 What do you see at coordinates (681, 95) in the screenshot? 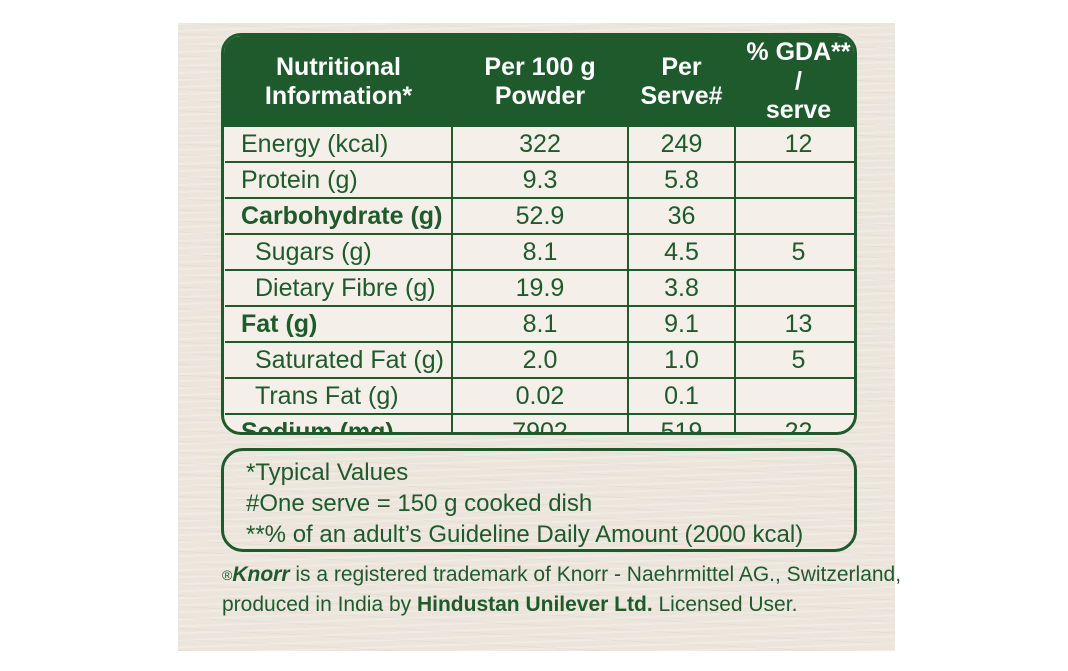
I see `header-line: Serve#` at bounding box center [681, 95].